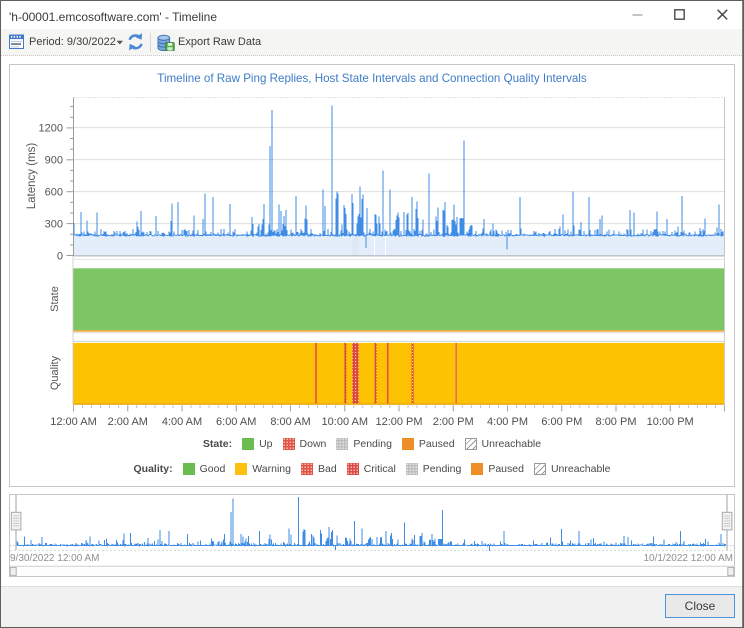 This screenshot has width=744, height=628. What do you see at coordinates (54, 193) in the screenshot?
I see `svg-text: 600` at bounding box center [54, 193].